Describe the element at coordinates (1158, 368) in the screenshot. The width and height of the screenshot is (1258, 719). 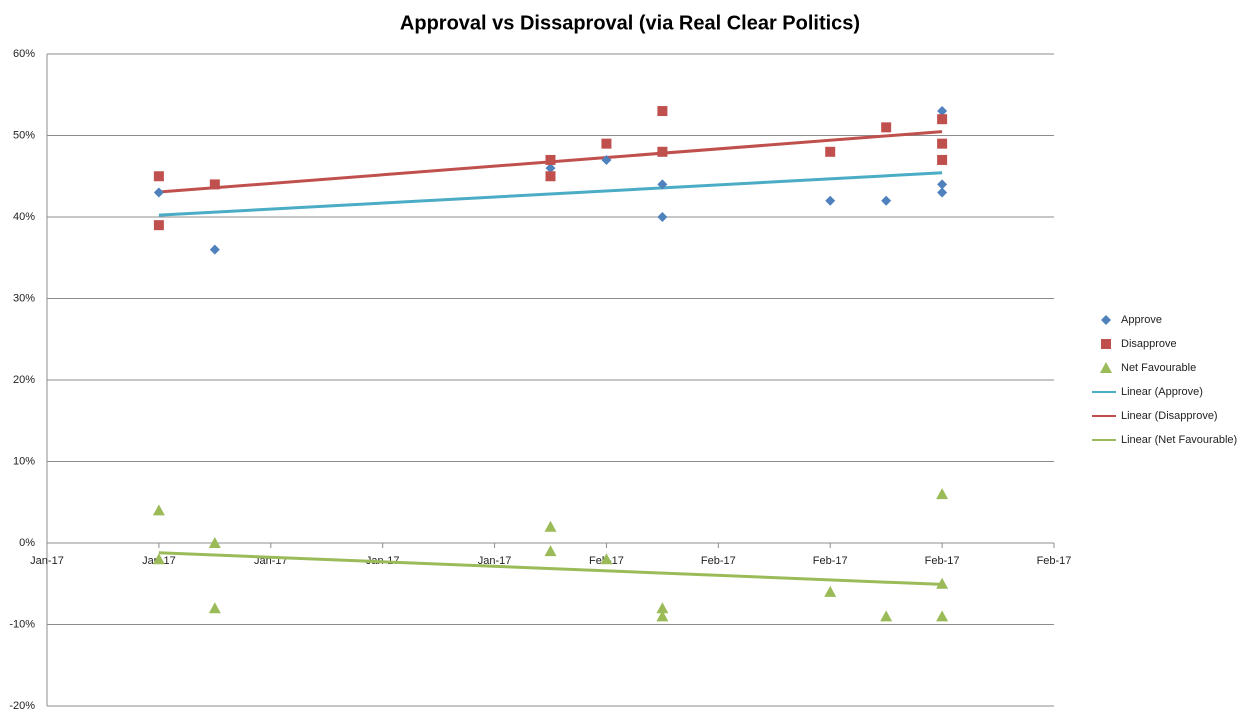
I see `legend-label: Net Favourable` at that location.